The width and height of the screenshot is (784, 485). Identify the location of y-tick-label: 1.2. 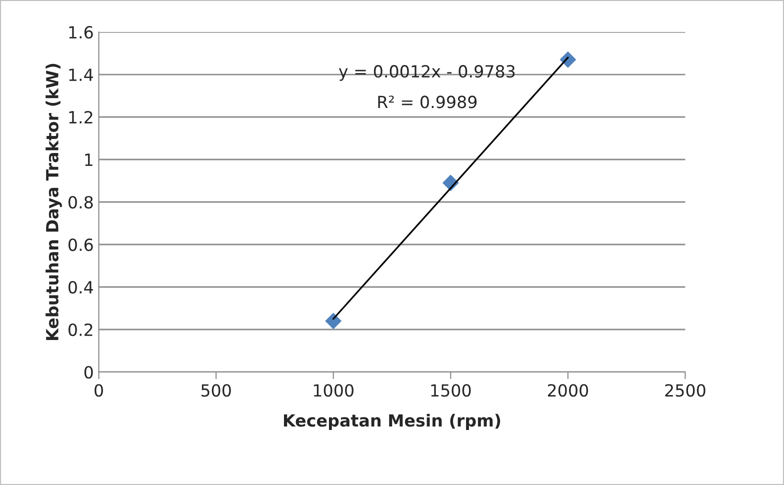
(80, 117).